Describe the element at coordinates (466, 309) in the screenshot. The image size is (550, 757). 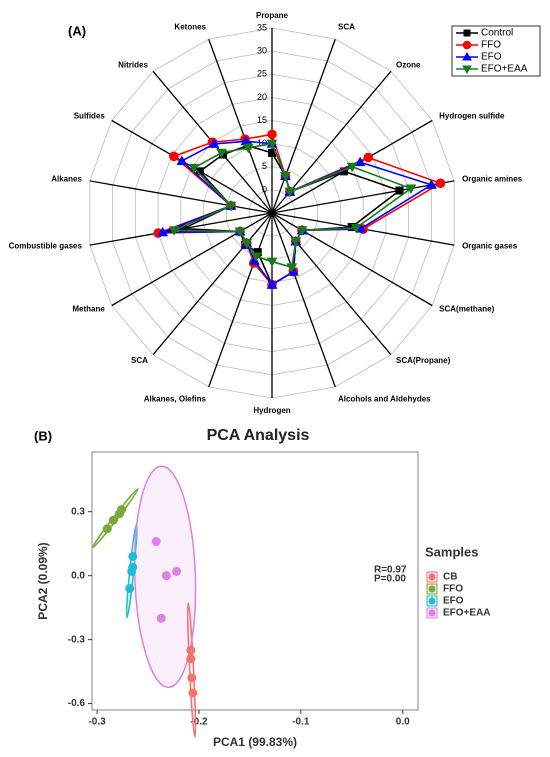
I see `category-label: SCA(methane)` at that location.